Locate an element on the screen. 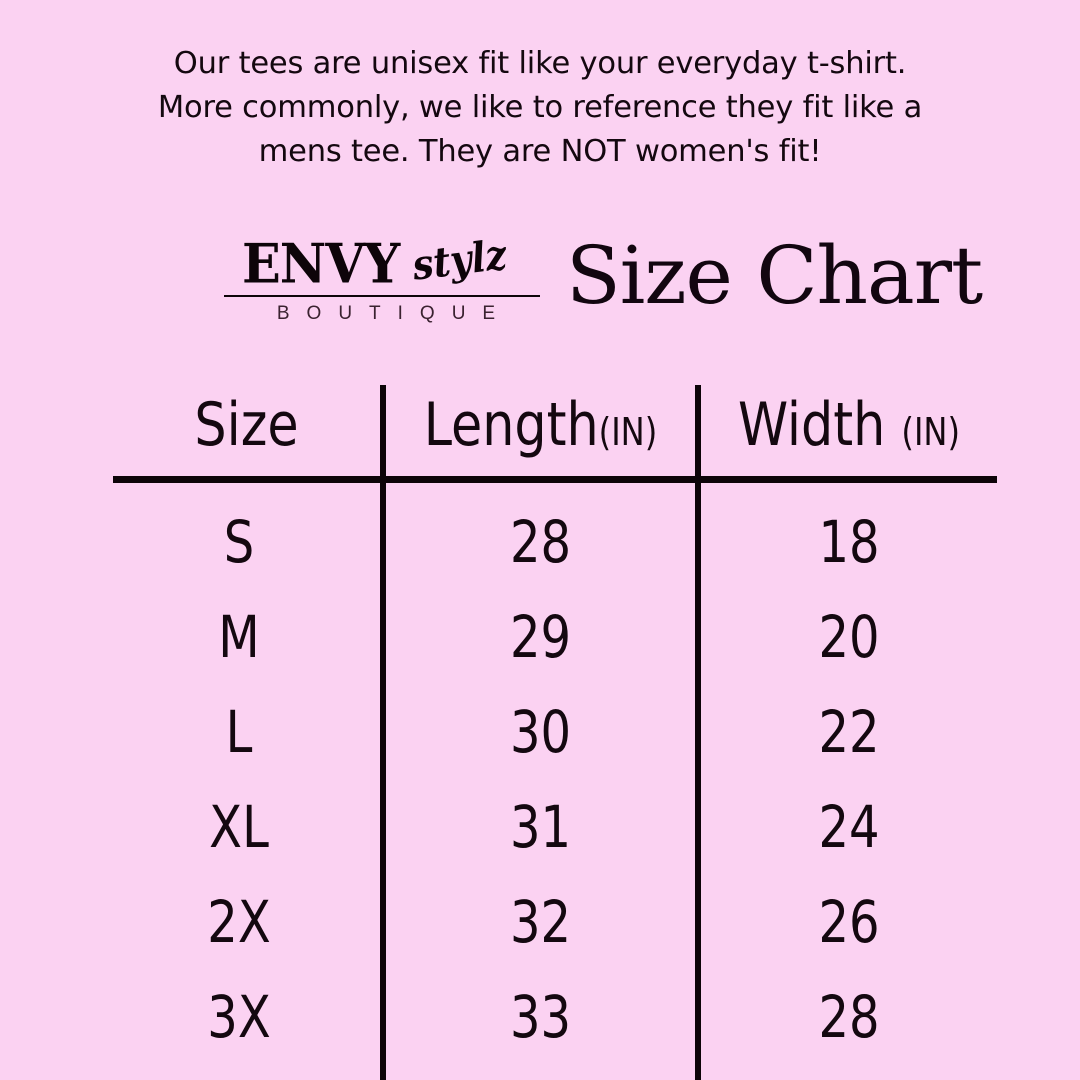  column-header-length-label: Length is located at coordinates (511, 425).